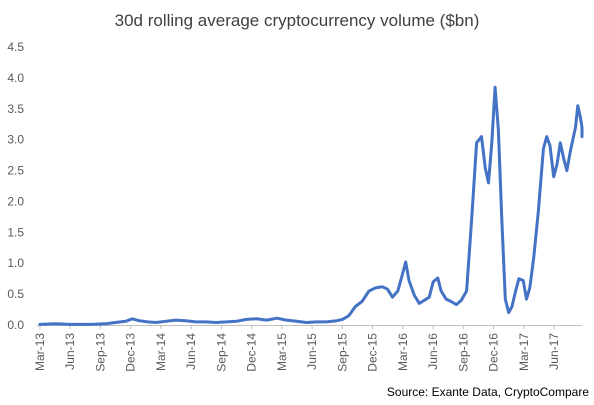 This screenshot has width=594, height=405. I want to click on source-note: Source: Exante Data, CryptoCompare, so click(488, 392).